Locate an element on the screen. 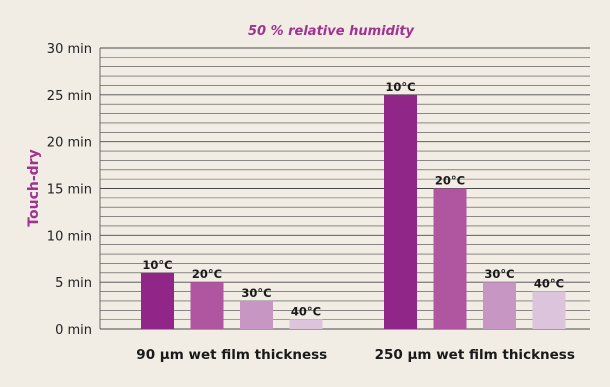  chart-title: 50 % relative humidity is located at coordinates (331, 31).